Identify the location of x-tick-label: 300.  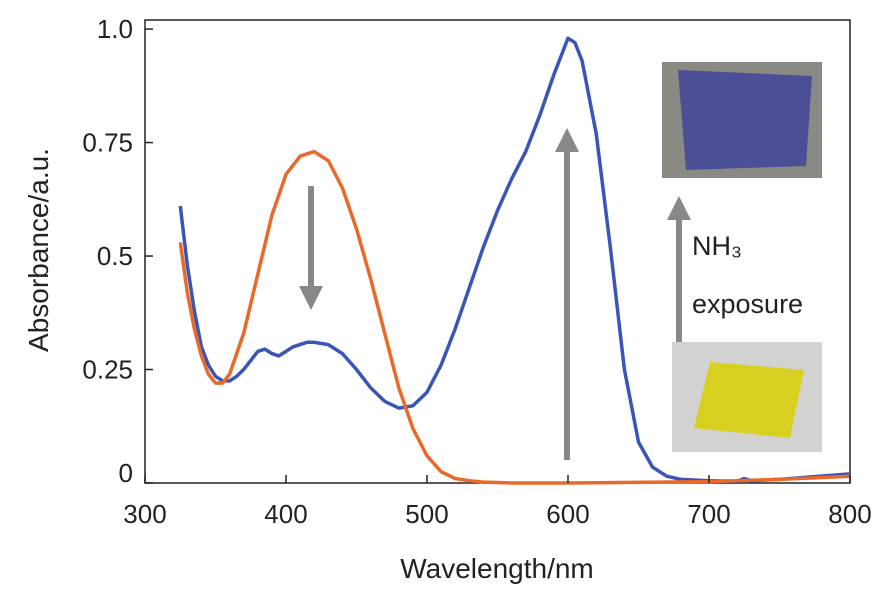
(144, 514).